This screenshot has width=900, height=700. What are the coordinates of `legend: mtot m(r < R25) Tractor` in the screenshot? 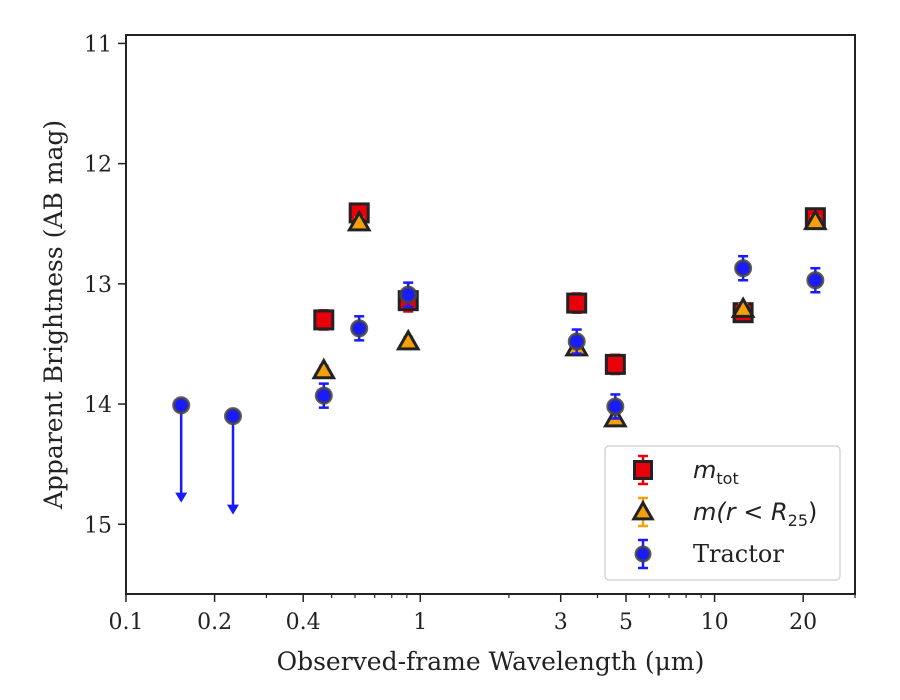 It's located at (722, 513).